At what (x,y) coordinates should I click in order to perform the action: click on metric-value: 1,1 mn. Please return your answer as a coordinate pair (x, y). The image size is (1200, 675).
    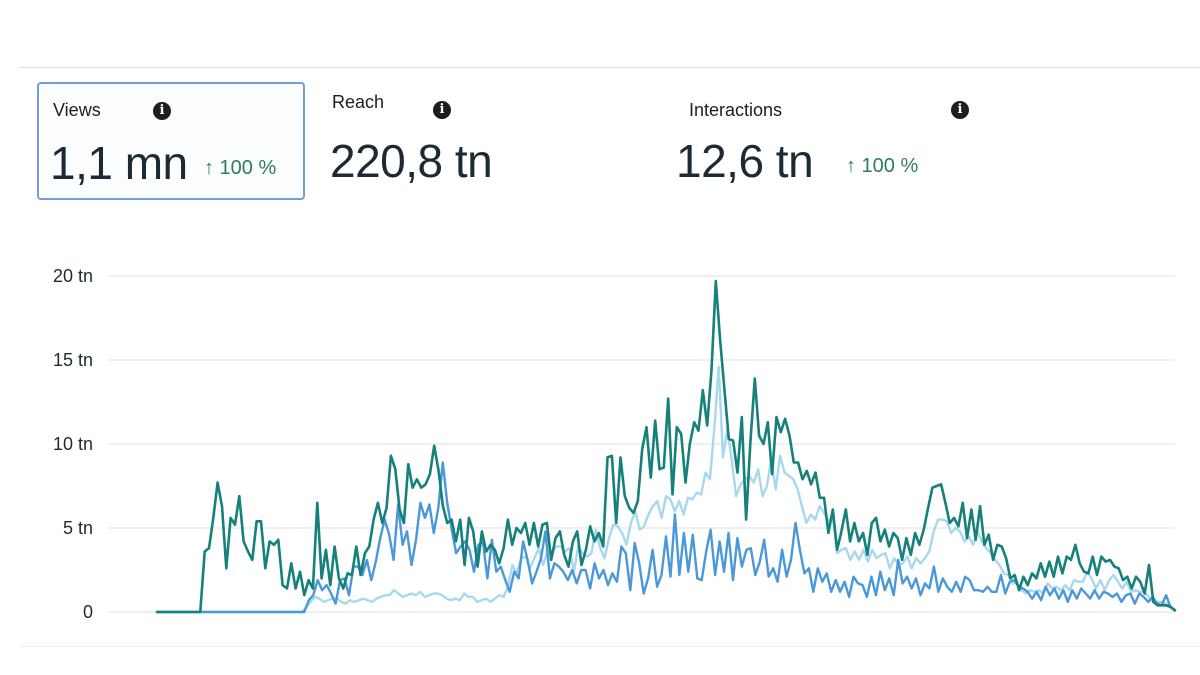
    Looking at the image, I should click on (119, 163).